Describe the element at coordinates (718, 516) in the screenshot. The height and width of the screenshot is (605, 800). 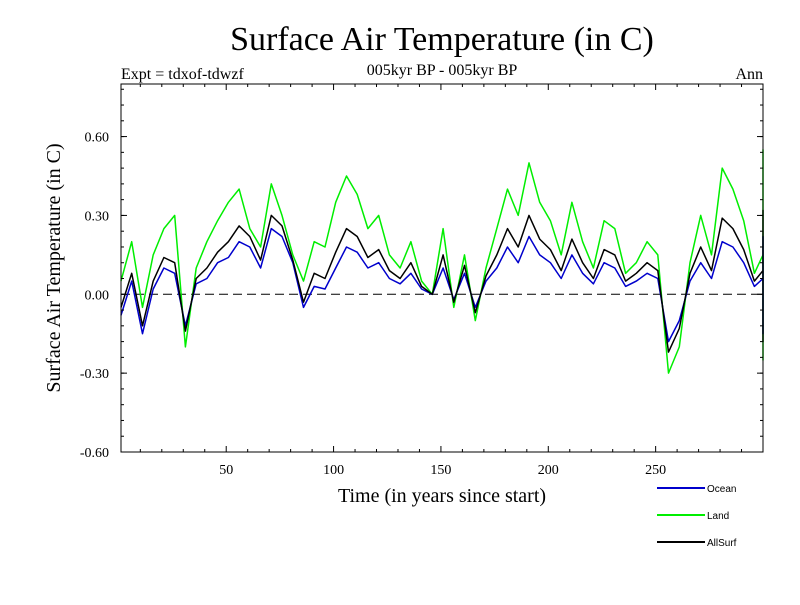
I see `legend-label-land: Land` at that location.